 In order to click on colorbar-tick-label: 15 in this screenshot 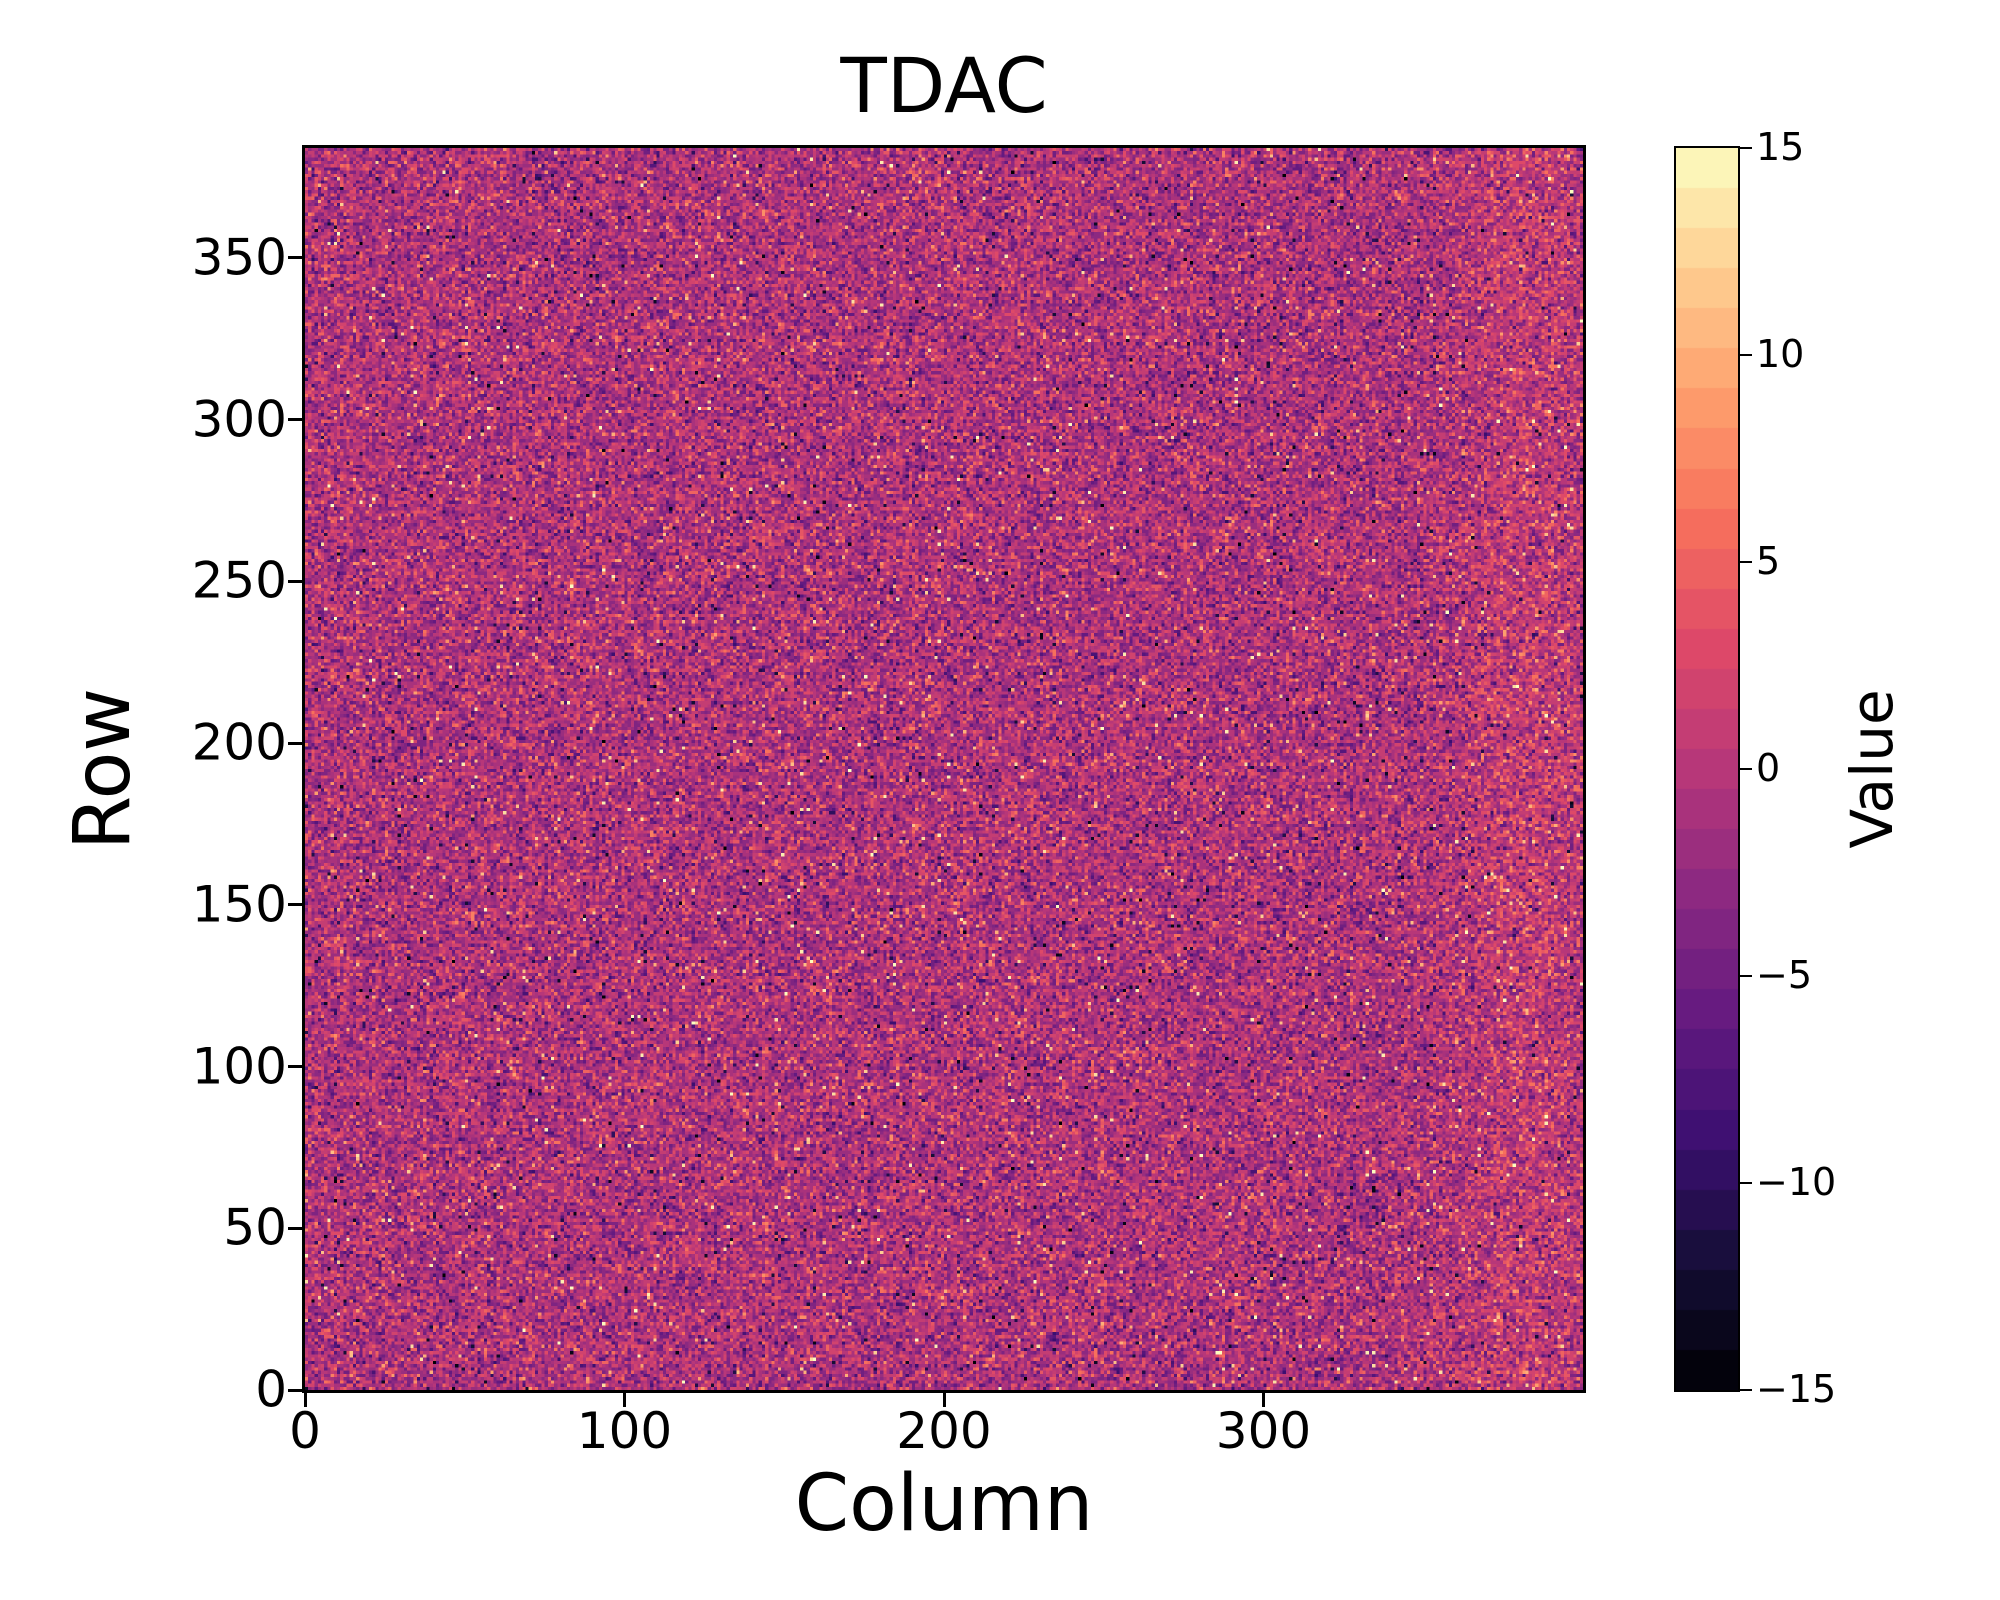, I will do `click(1780, 147)`.